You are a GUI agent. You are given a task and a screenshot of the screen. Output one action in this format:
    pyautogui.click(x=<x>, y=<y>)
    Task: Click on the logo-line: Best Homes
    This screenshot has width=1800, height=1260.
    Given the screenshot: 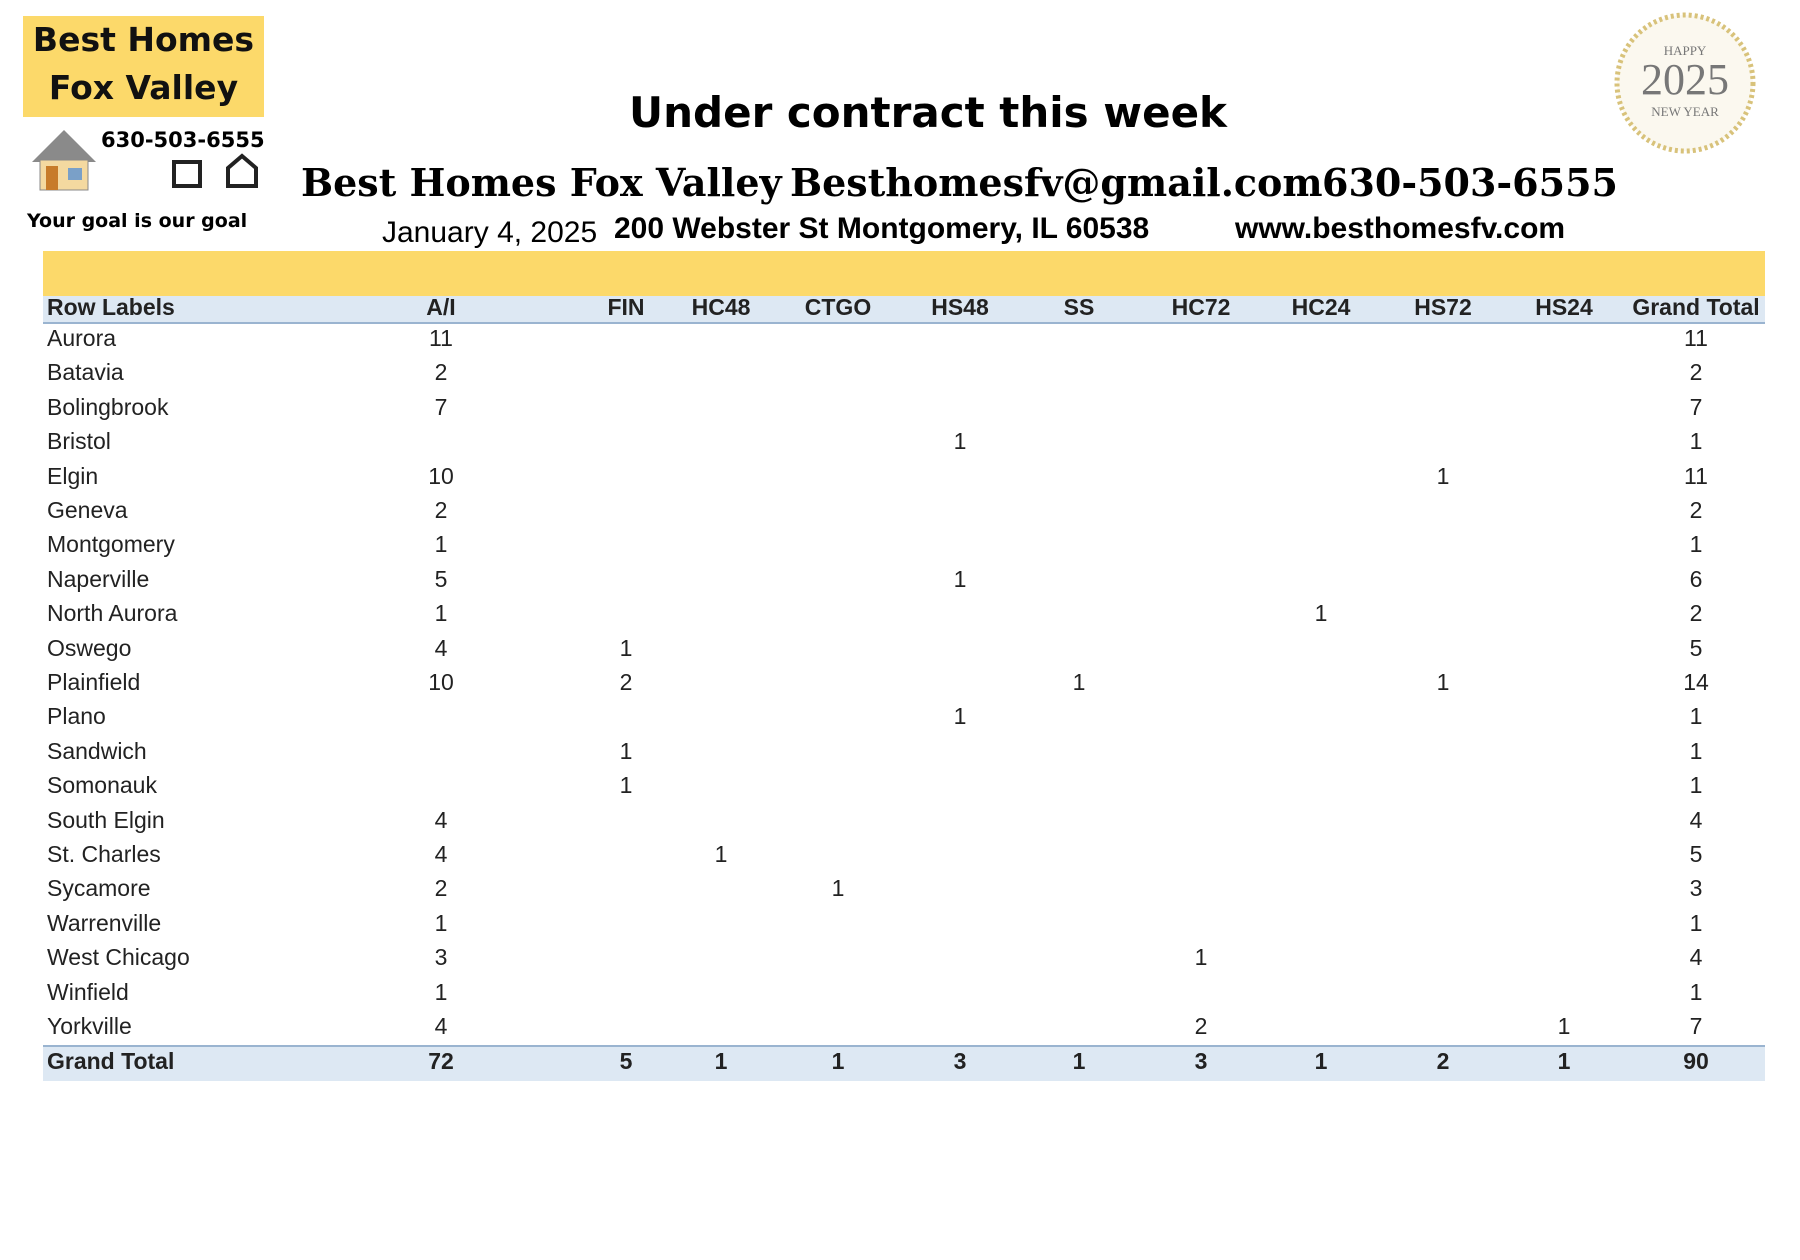 What is the action you would take?
    pyautogui.click(x=143, y=39)
    